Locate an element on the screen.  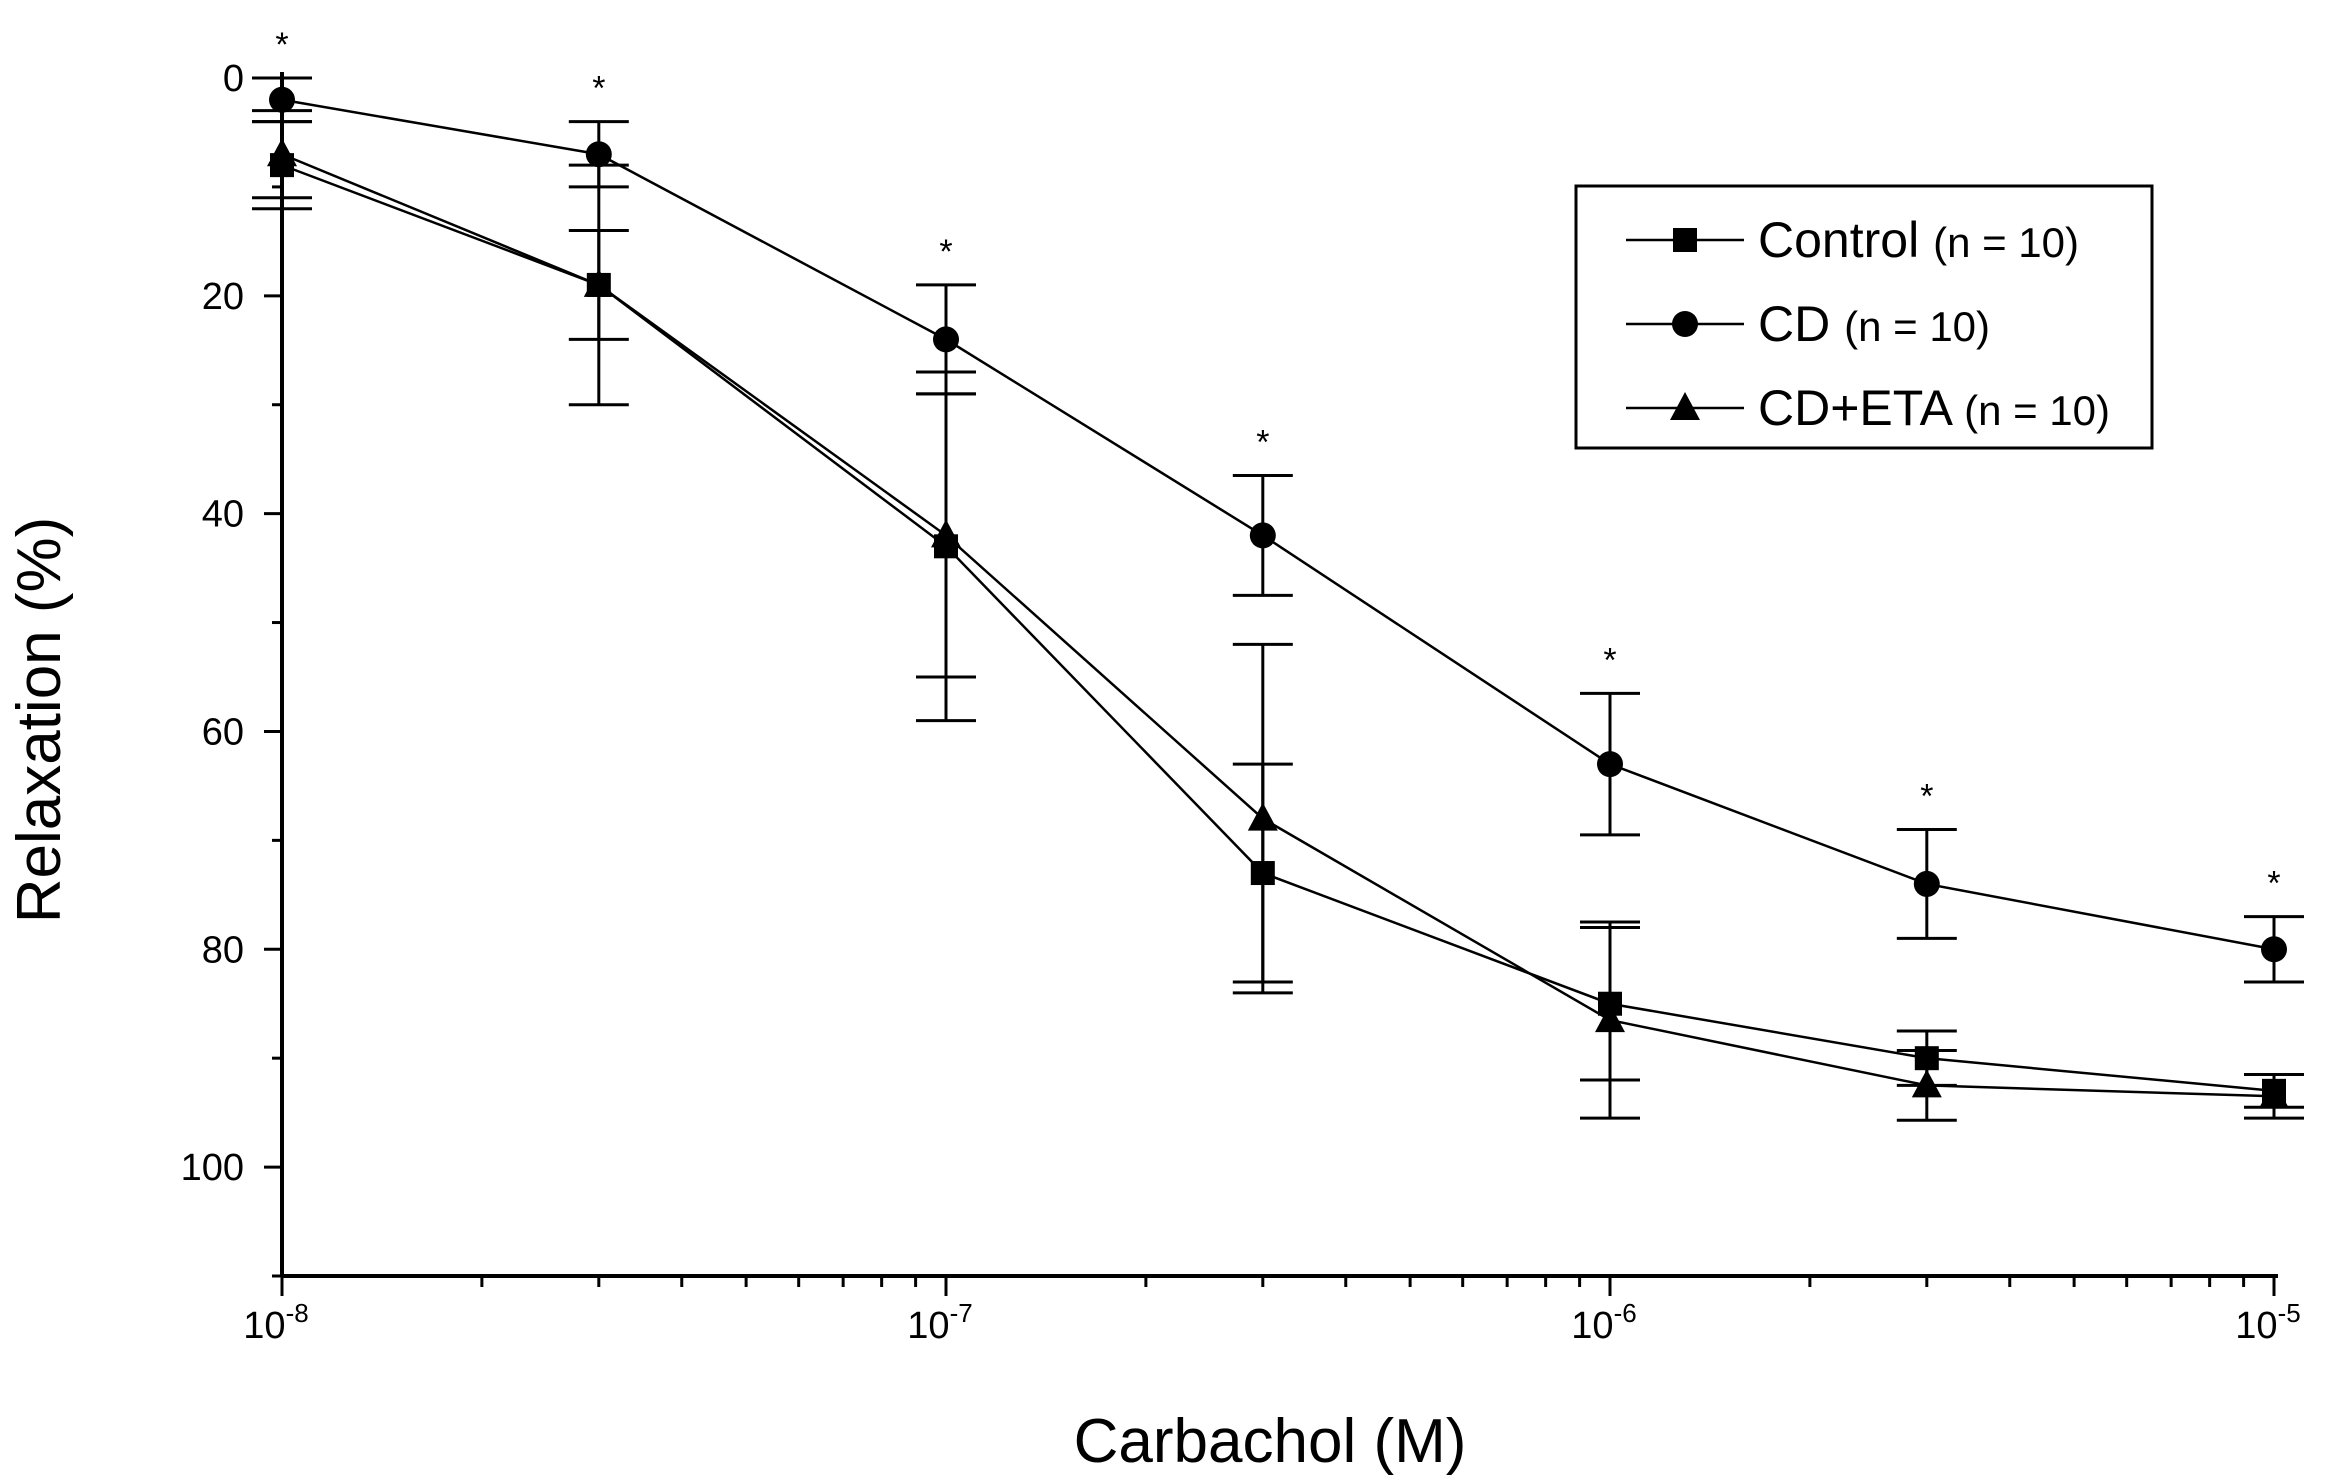
x-tick-label: 10⁻⁷ is located at coordinates (939, 1322).